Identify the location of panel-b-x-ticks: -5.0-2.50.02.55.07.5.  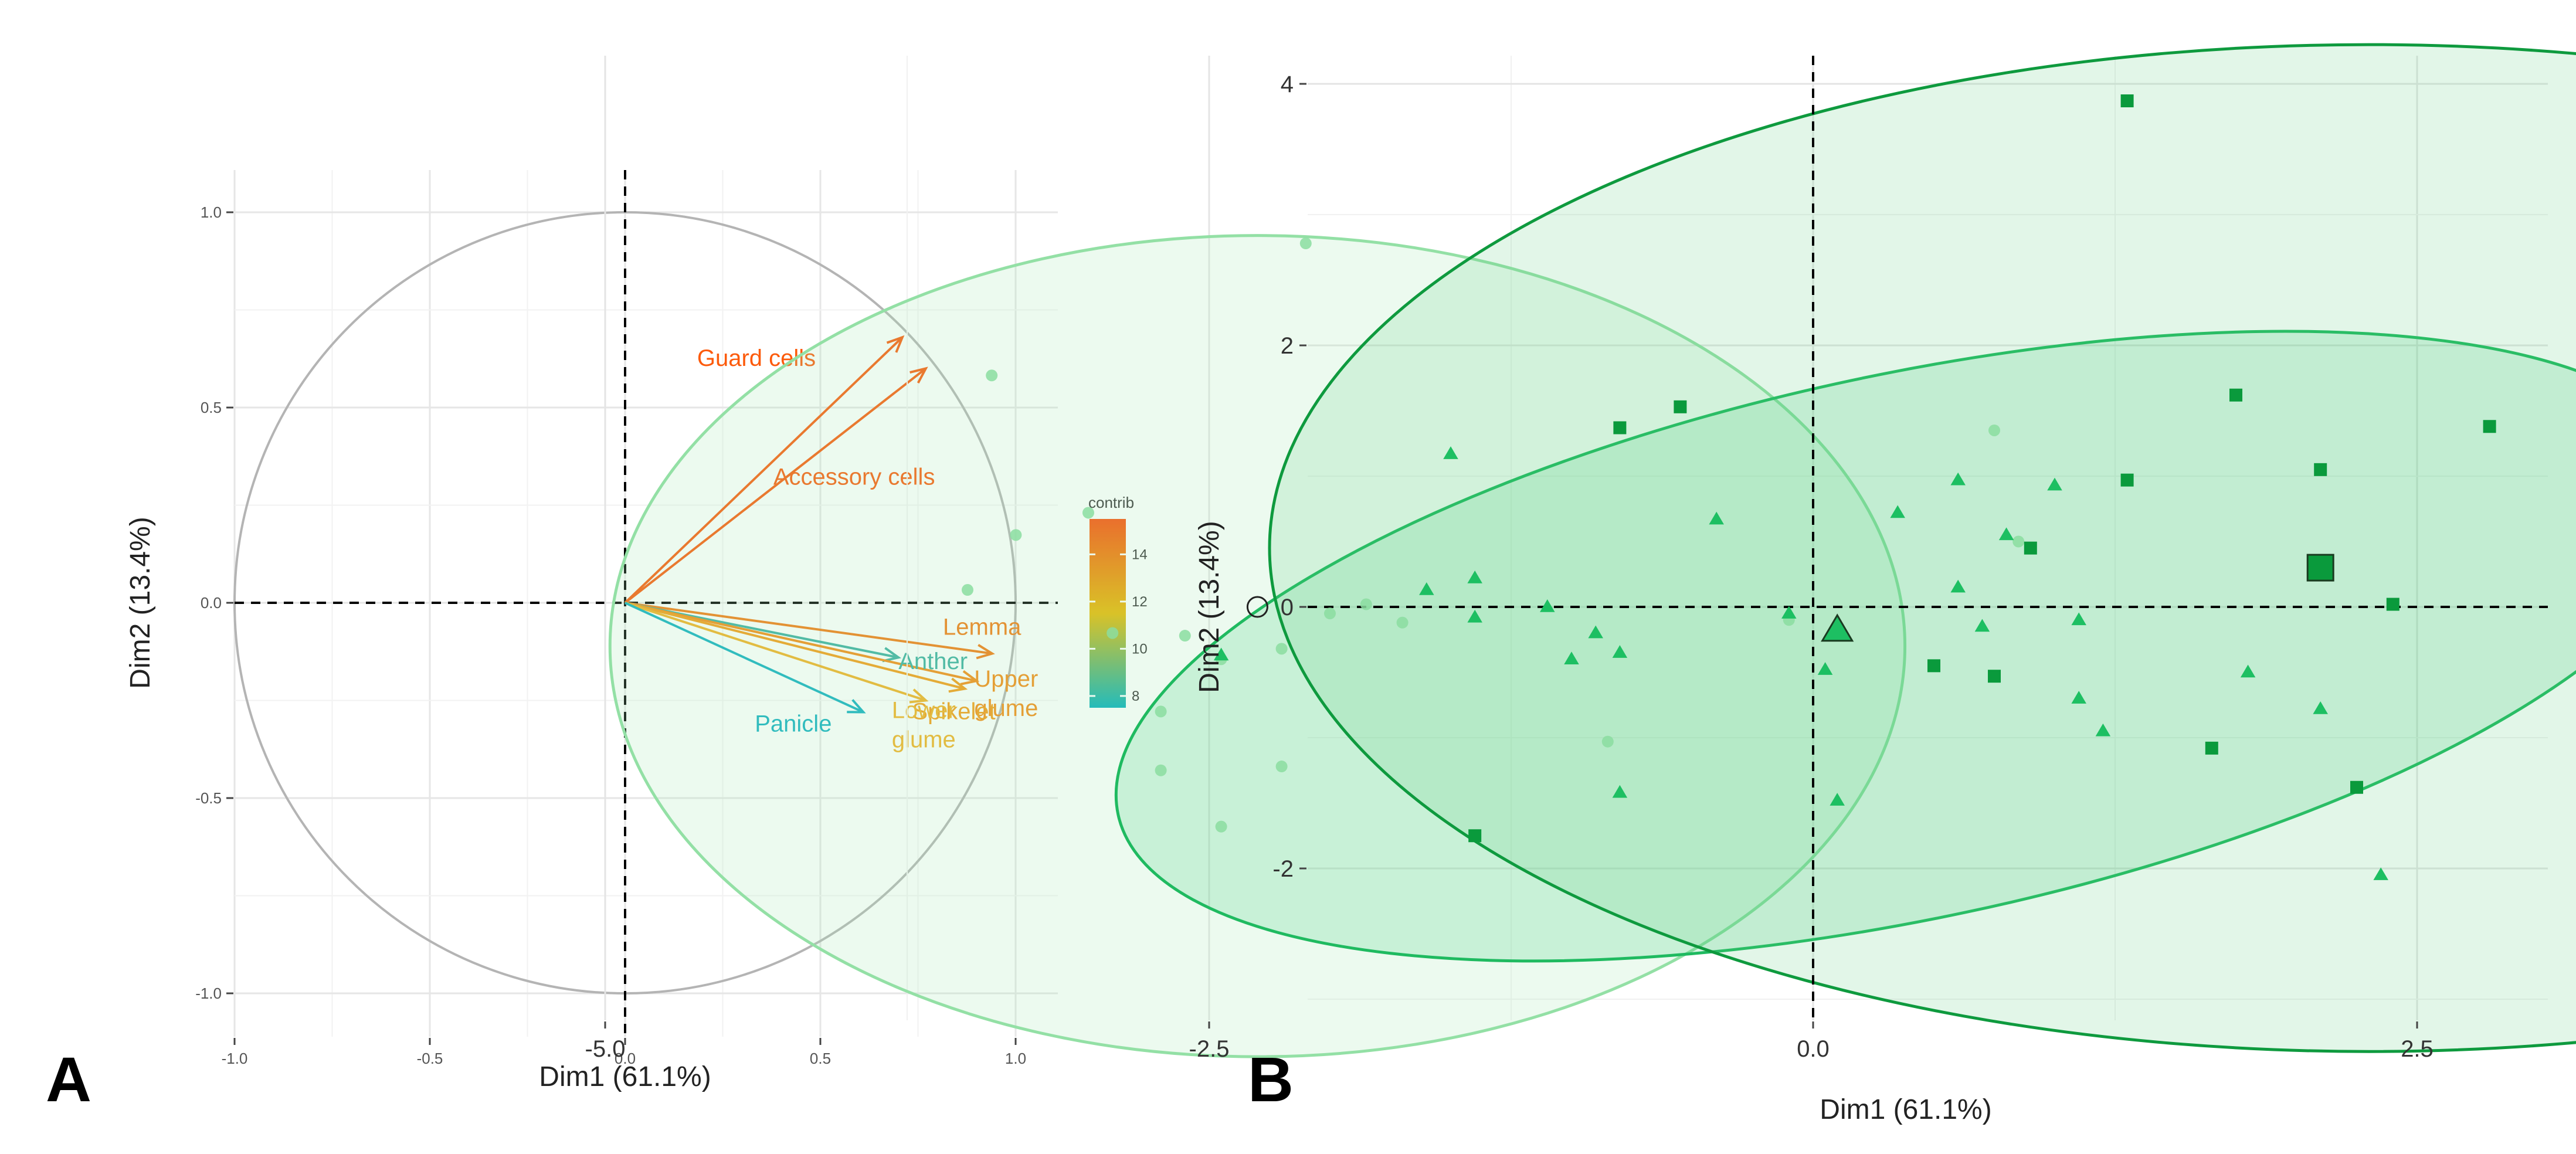
(1509, 1042).